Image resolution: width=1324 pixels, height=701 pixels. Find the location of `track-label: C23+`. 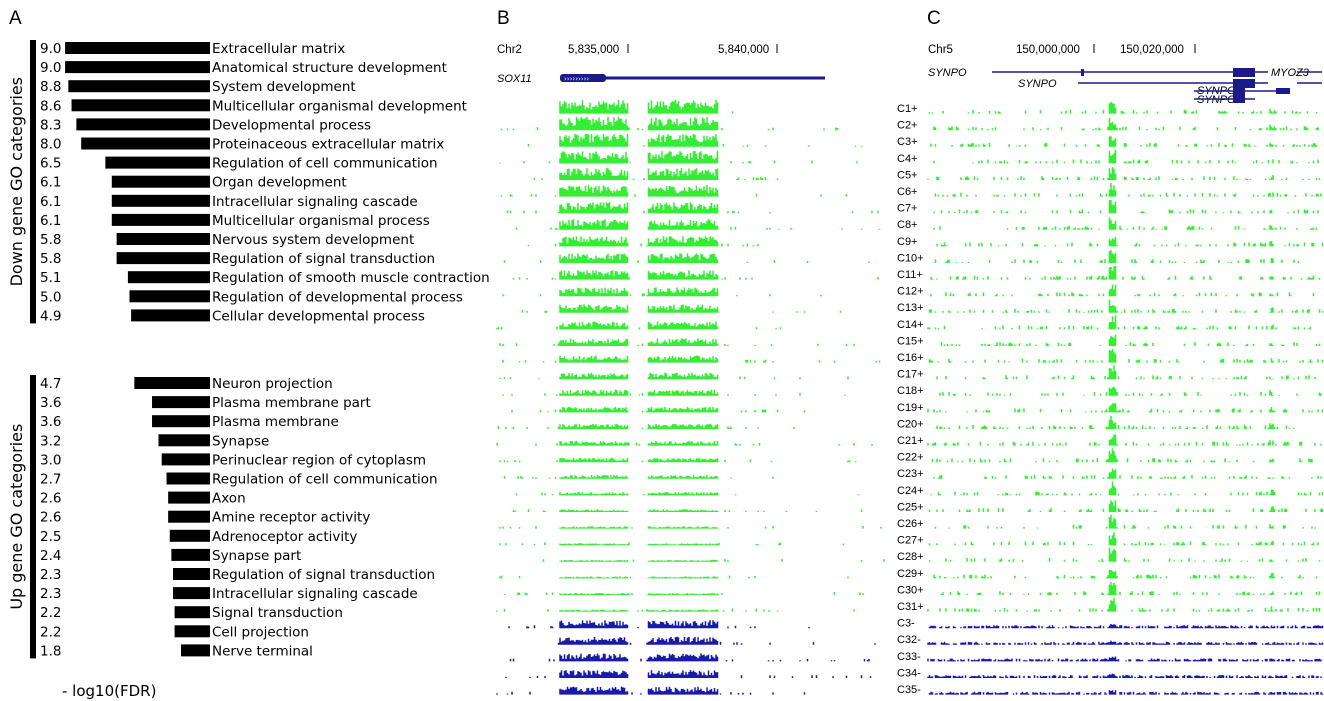

track-label: C23+ is located at coordinates (910, 474).